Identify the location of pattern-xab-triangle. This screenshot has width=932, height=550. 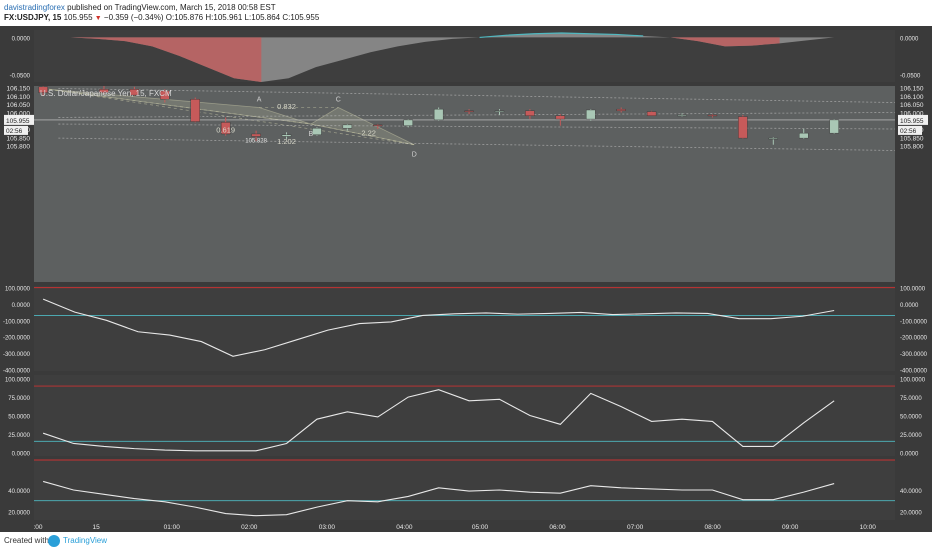
(180, 106).